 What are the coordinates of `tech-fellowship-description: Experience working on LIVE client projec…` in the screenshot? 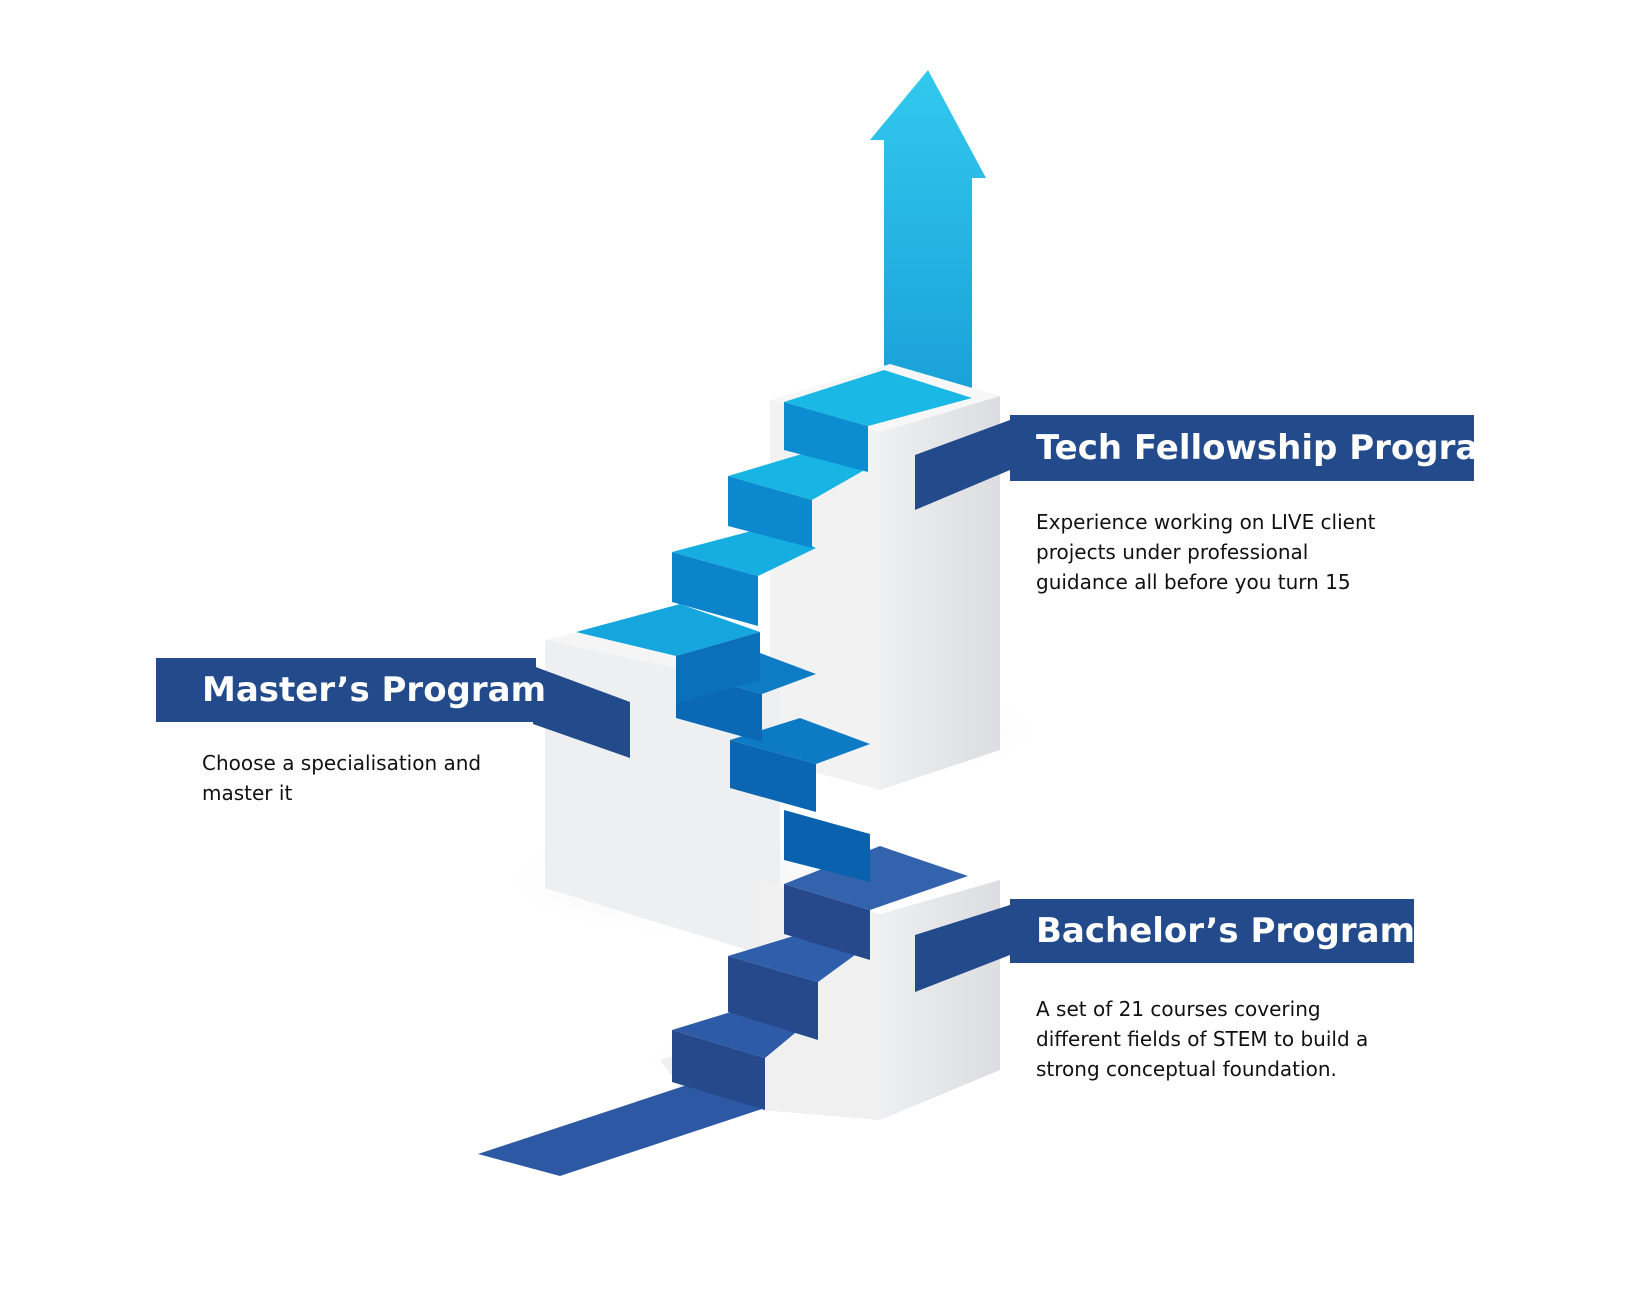 It's located at (1206, 552).